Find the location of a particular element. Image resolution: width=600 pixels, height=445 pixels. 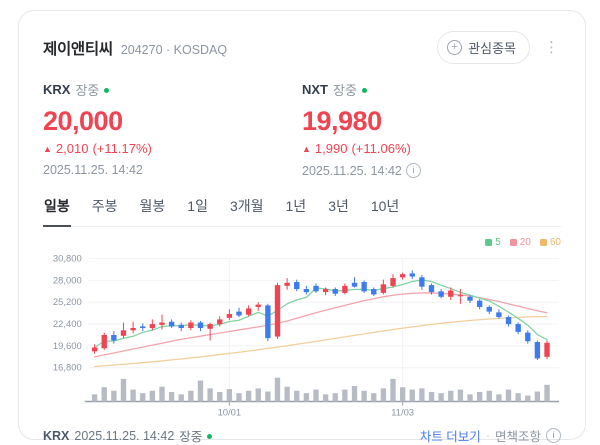

krx-session-label: 장중 is located at coordinates (87, 90).